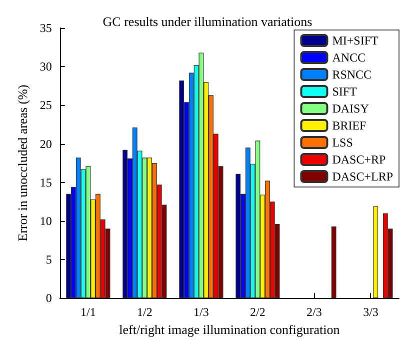 This screenshot has width=415, height=349. What do you see at coordinates (46, 28) in the screenshot?
I see `y-tick-label: 35` at bounding box center [46, 28].